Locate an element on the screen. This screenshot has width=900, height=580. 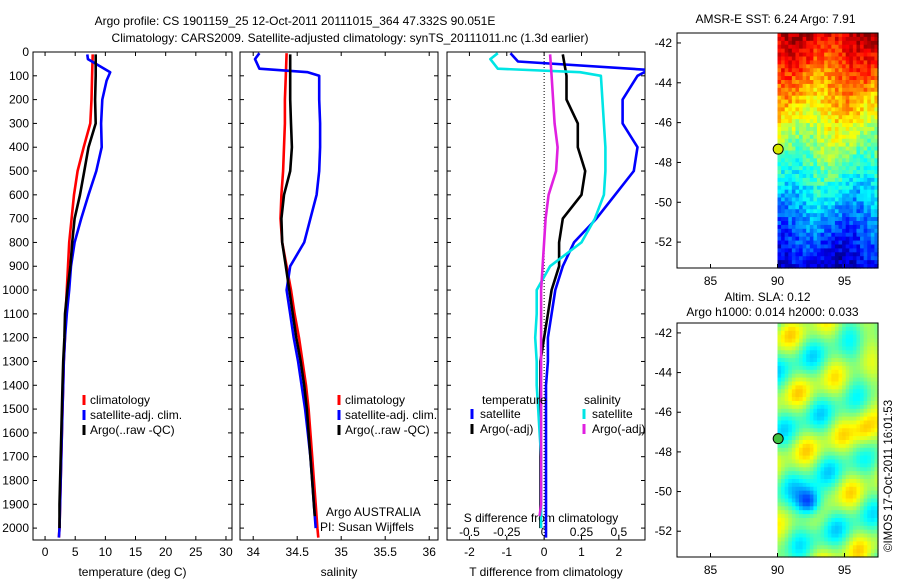
x-tick-label: 85 is located at coordinates (711, 281).